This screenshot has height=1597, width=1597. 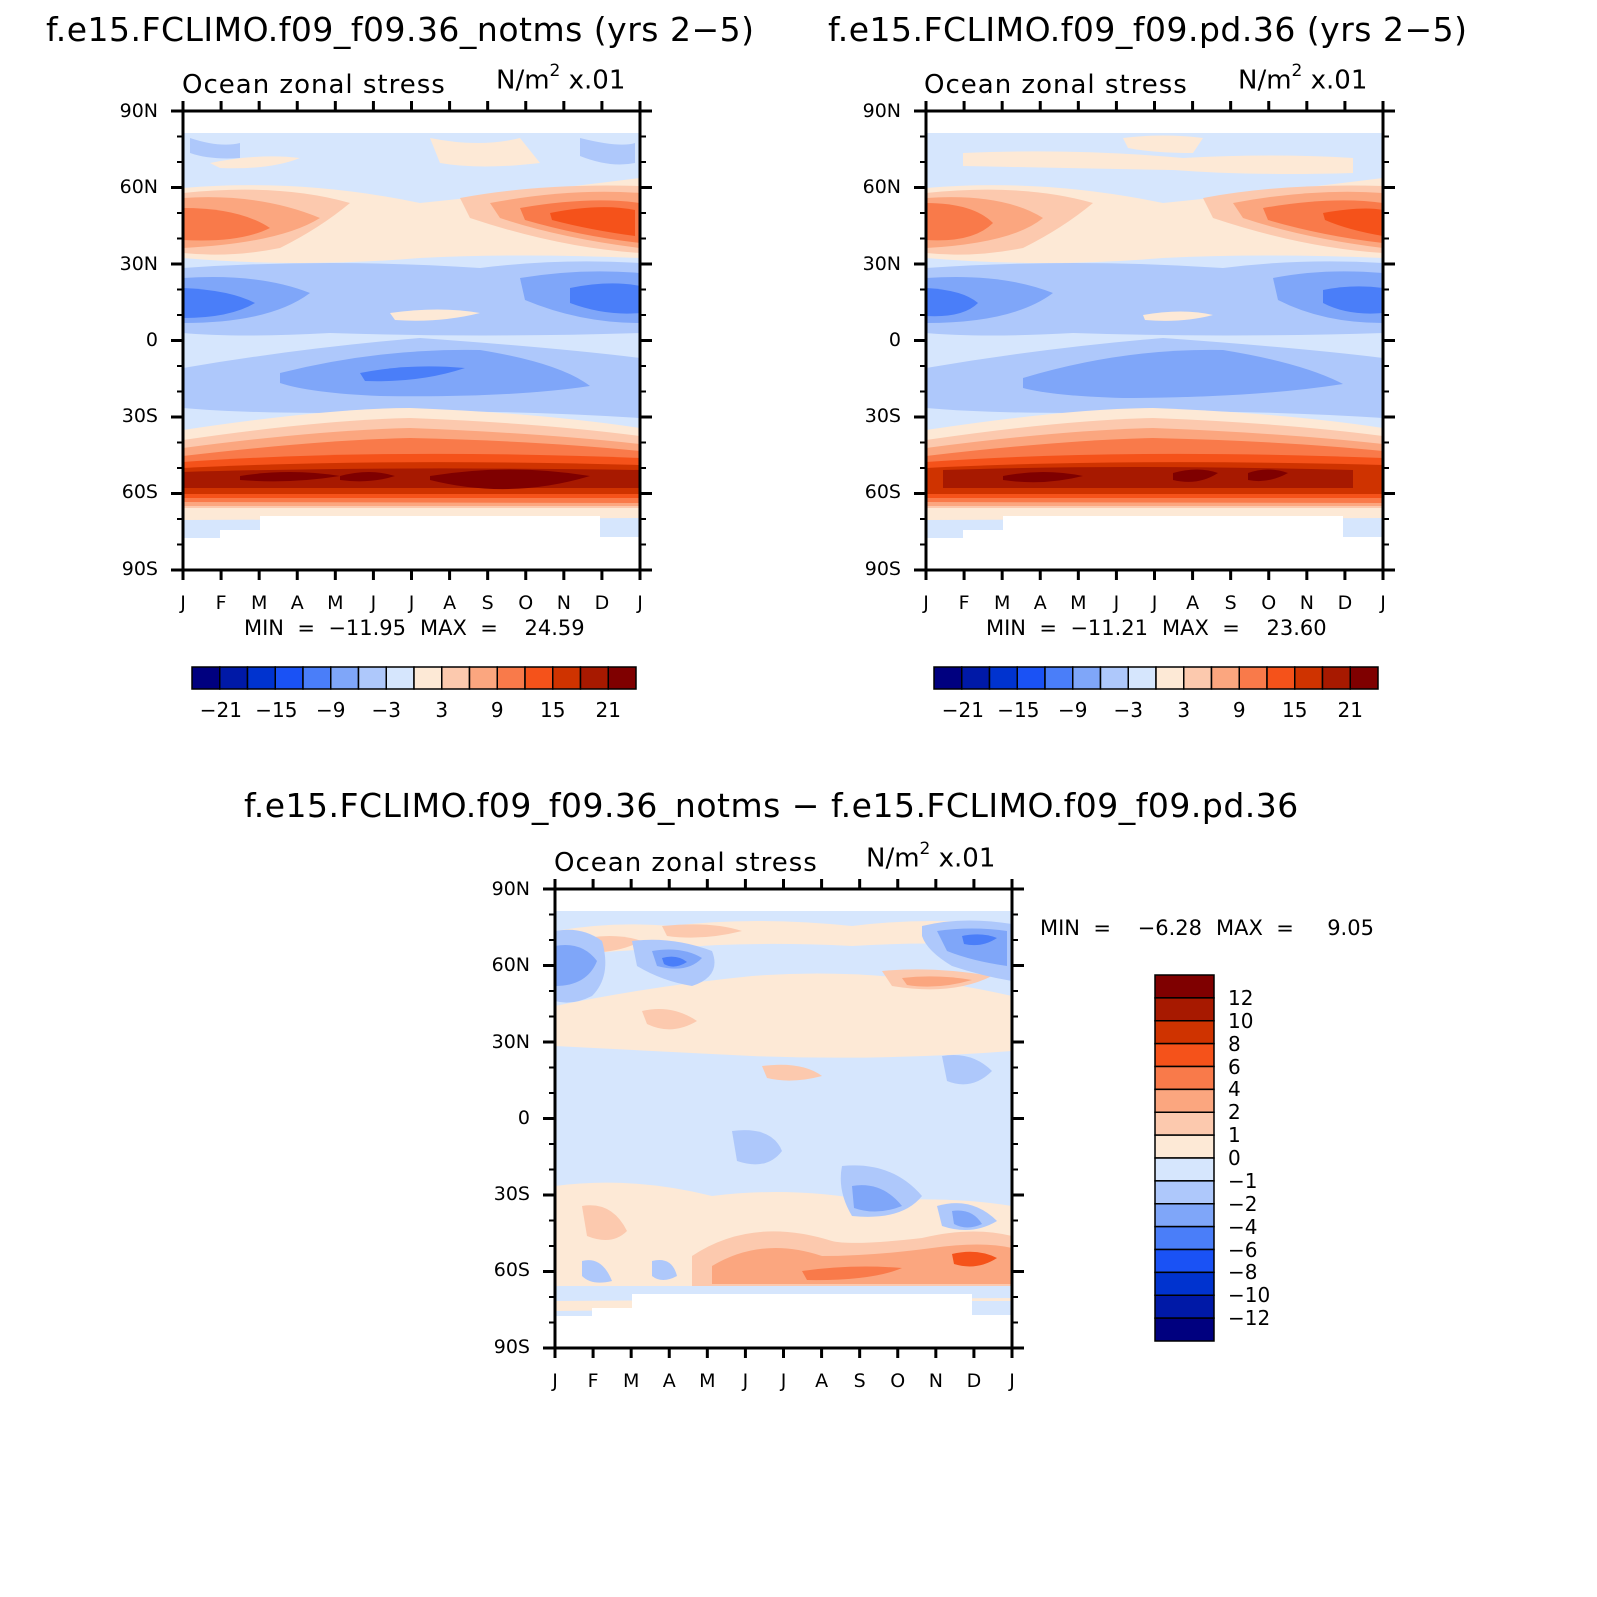 I want to click on panel3-ylabel: 60S, so click(x=511, y=1270).